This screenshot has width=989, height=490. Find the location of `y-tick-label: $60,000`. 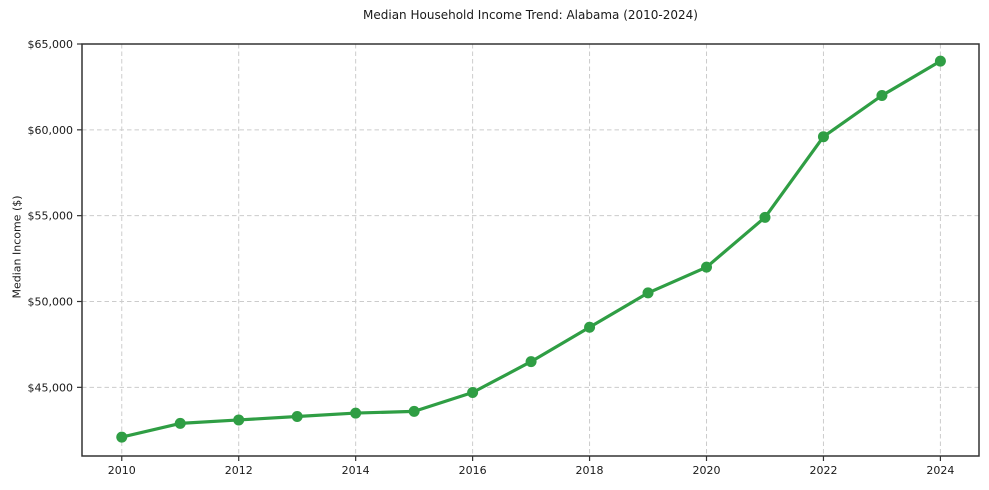

y-tick-label: $60,000 is located at coordinates (51, 130).